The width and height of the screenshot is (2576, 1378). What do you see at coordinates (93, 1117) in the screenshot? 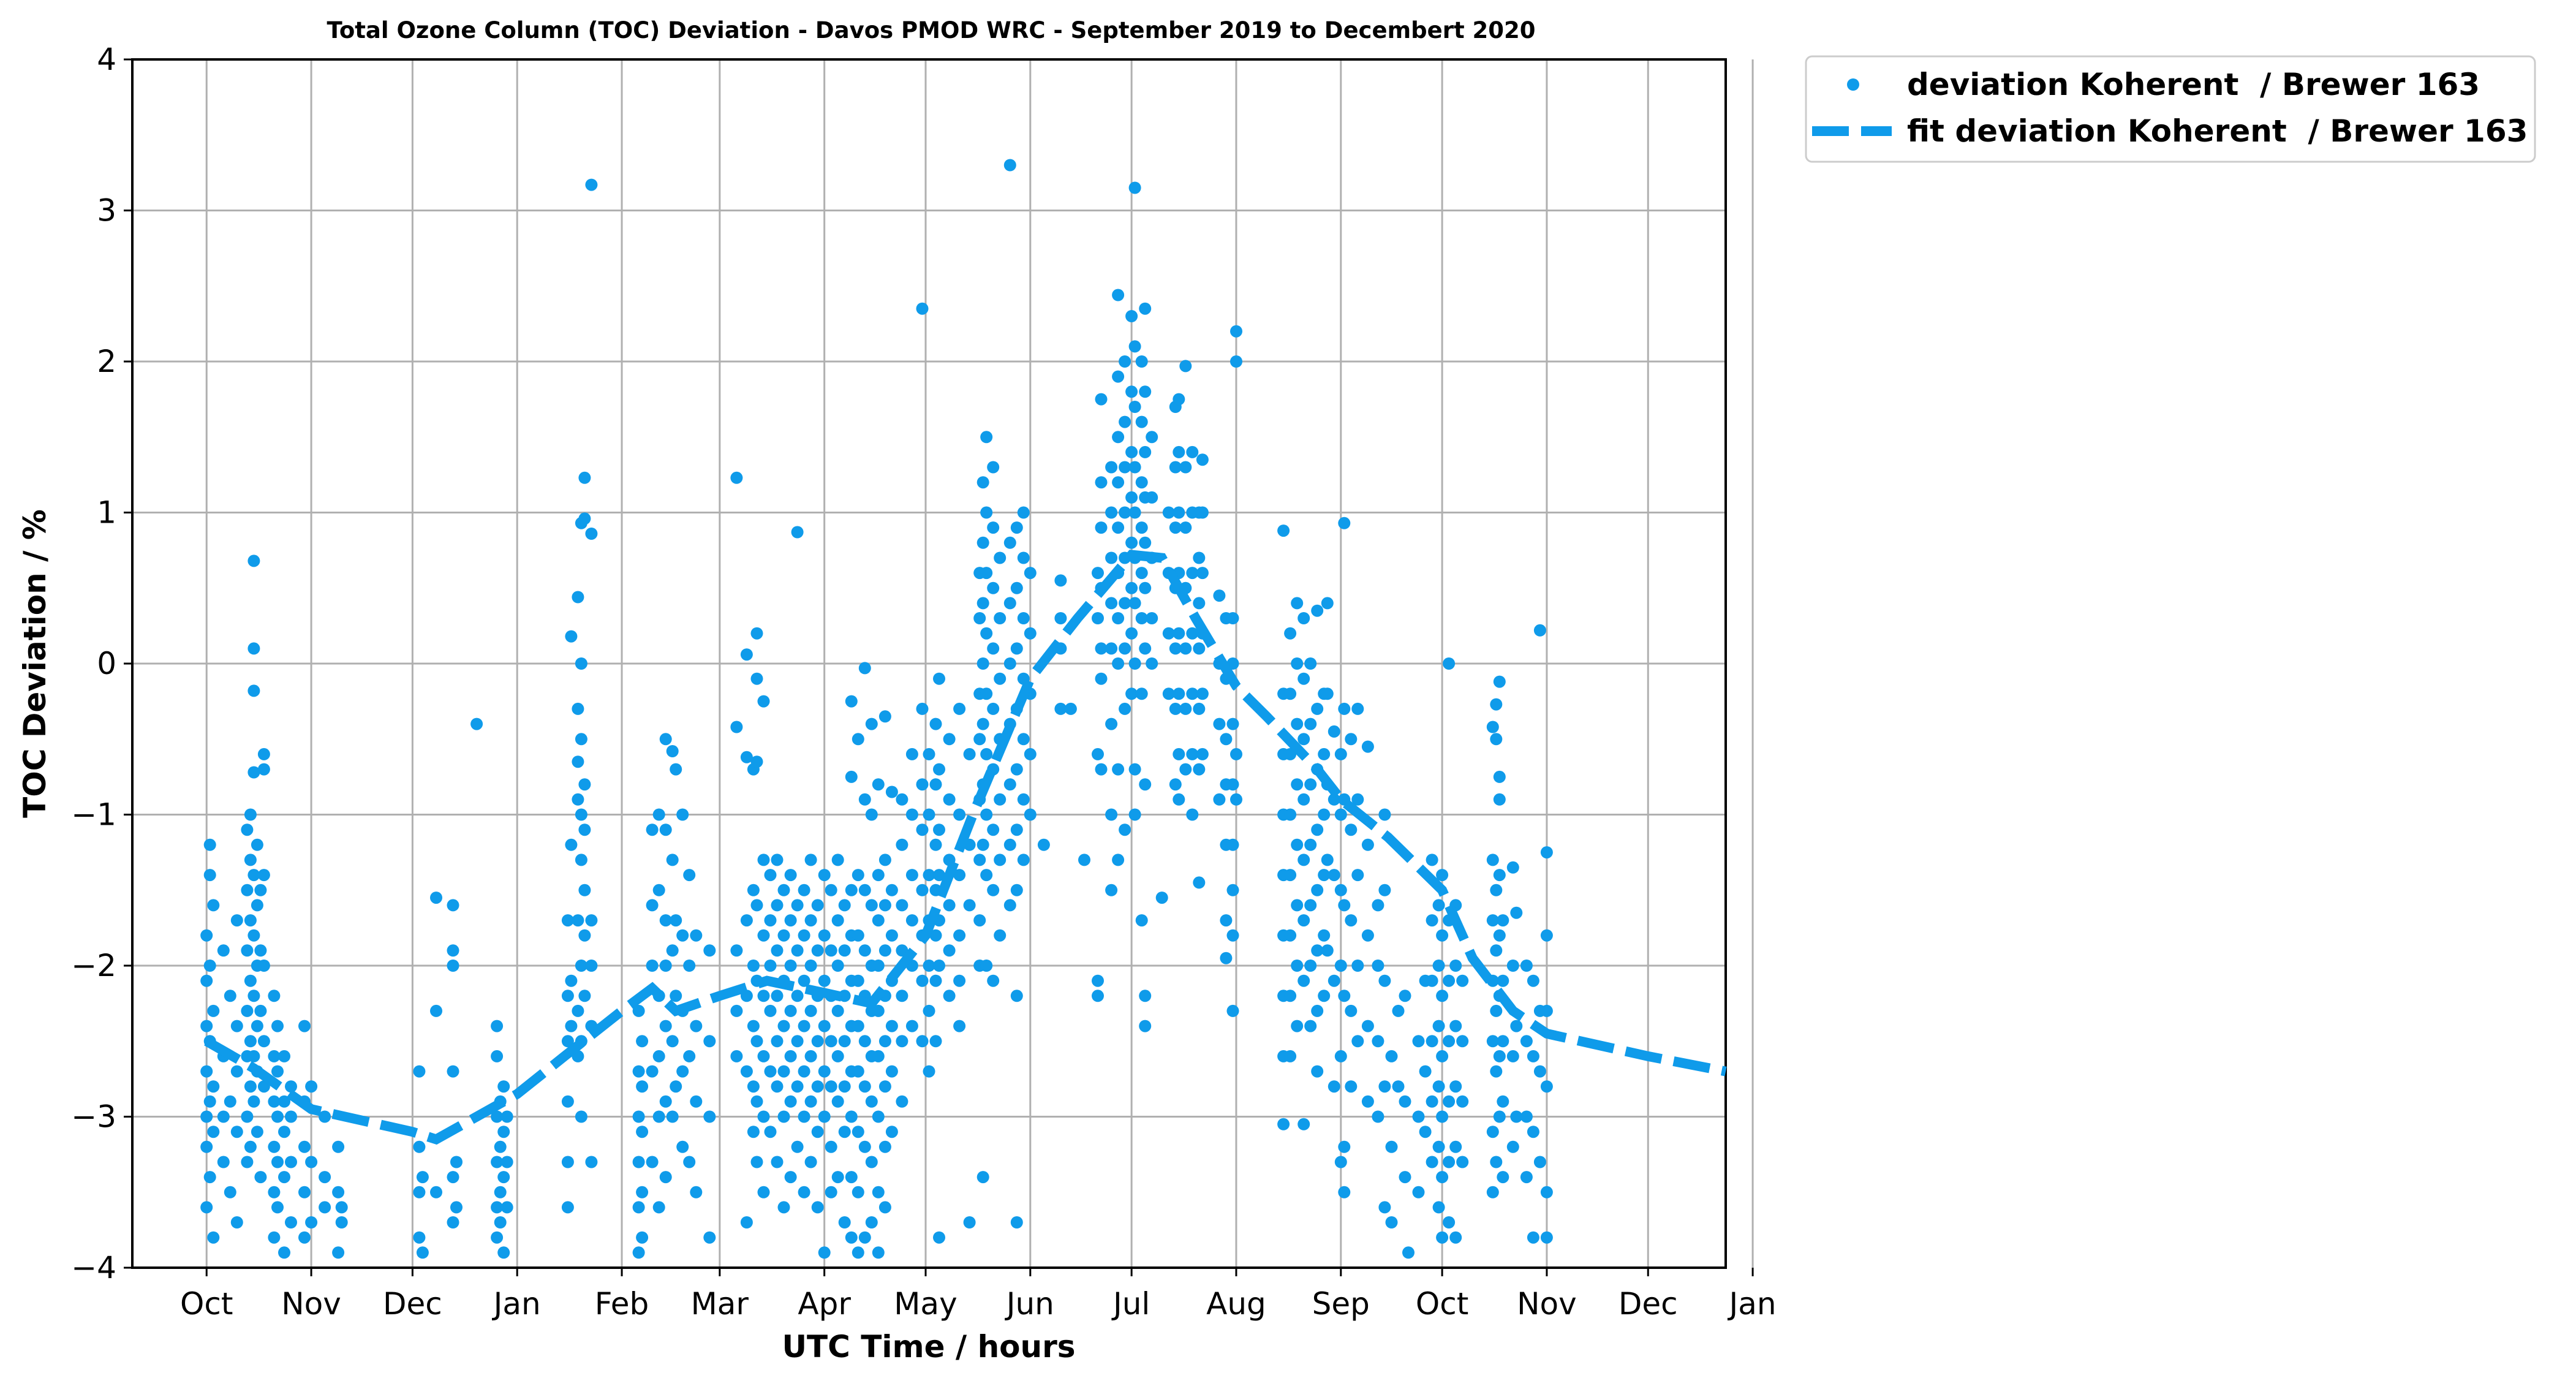
I see `y-tick-label: −3` at bounding box center [93, 1117].